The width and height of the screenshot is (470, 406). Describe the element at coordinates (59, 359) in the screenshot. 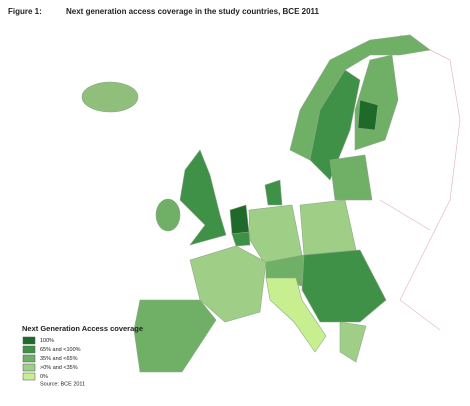

I see `legend-label: 35% and <65%` at that location.